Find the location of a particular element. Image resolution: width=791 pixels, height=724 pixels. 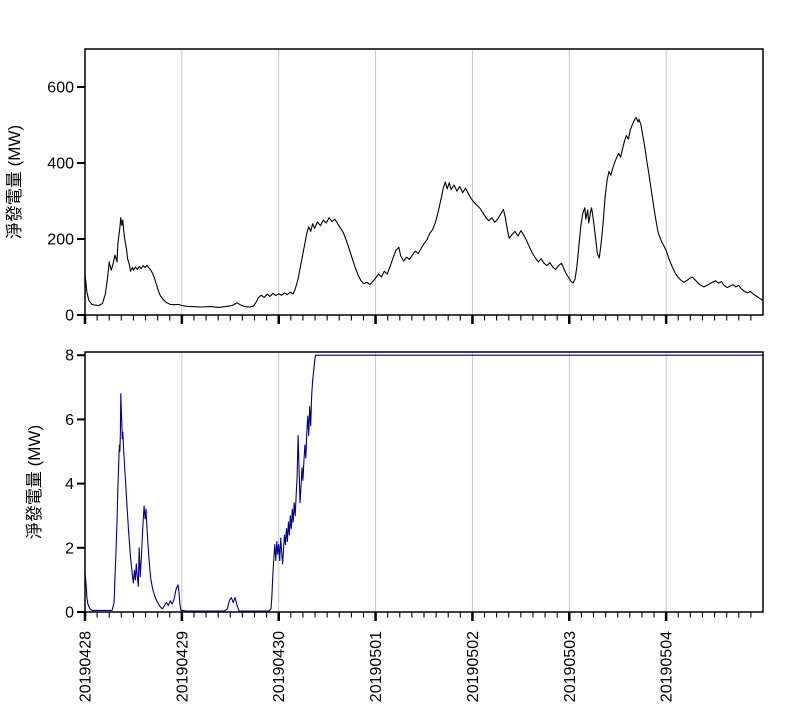

y-tick-label: 400 is located at coordinates (60, 164).